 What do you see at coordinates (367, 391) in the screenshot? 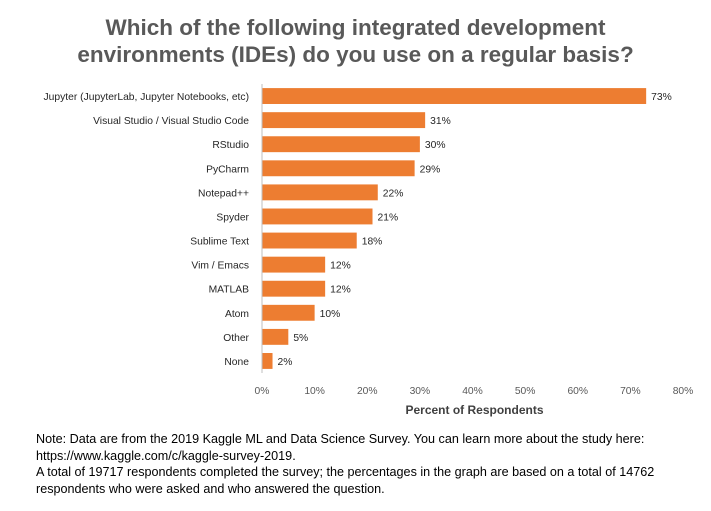
I see `x-tick-label: 20%` at bounding box center [367, 391].